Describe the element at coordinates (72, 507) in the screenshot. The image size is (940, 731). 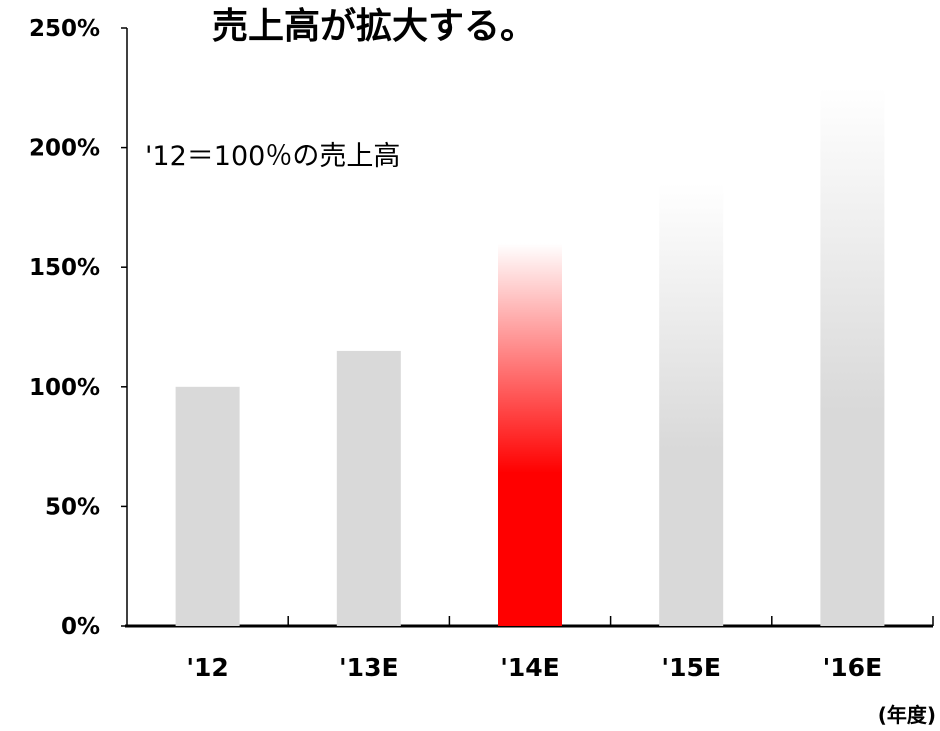
I see `y-tick-label: 50%` at that location.